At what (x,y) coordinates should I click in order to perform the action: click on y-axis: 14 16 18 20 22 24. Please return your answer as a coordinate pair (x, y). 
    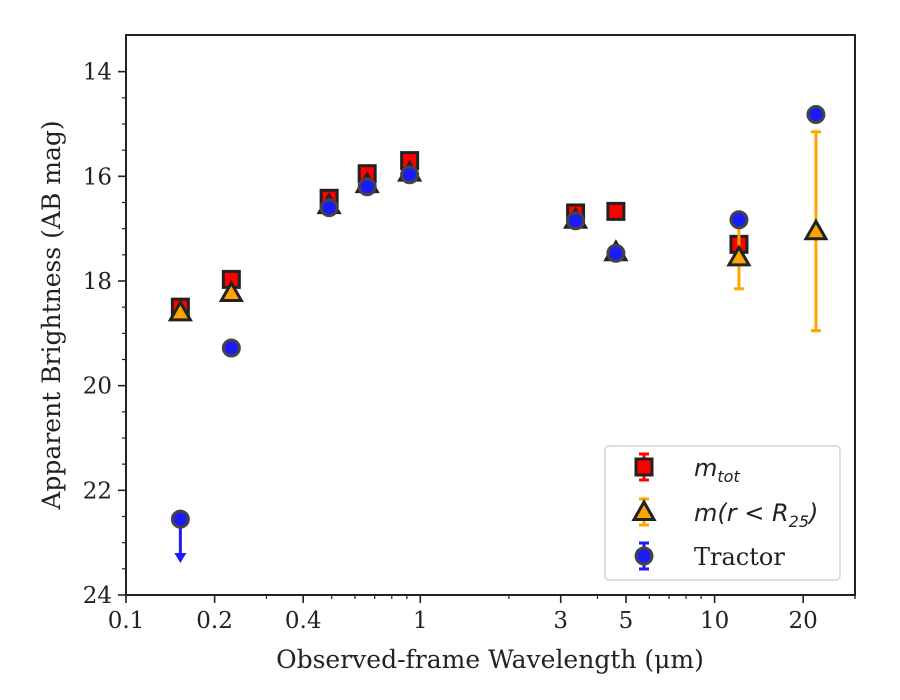
    Looking at the image, I should click on (104, 334).